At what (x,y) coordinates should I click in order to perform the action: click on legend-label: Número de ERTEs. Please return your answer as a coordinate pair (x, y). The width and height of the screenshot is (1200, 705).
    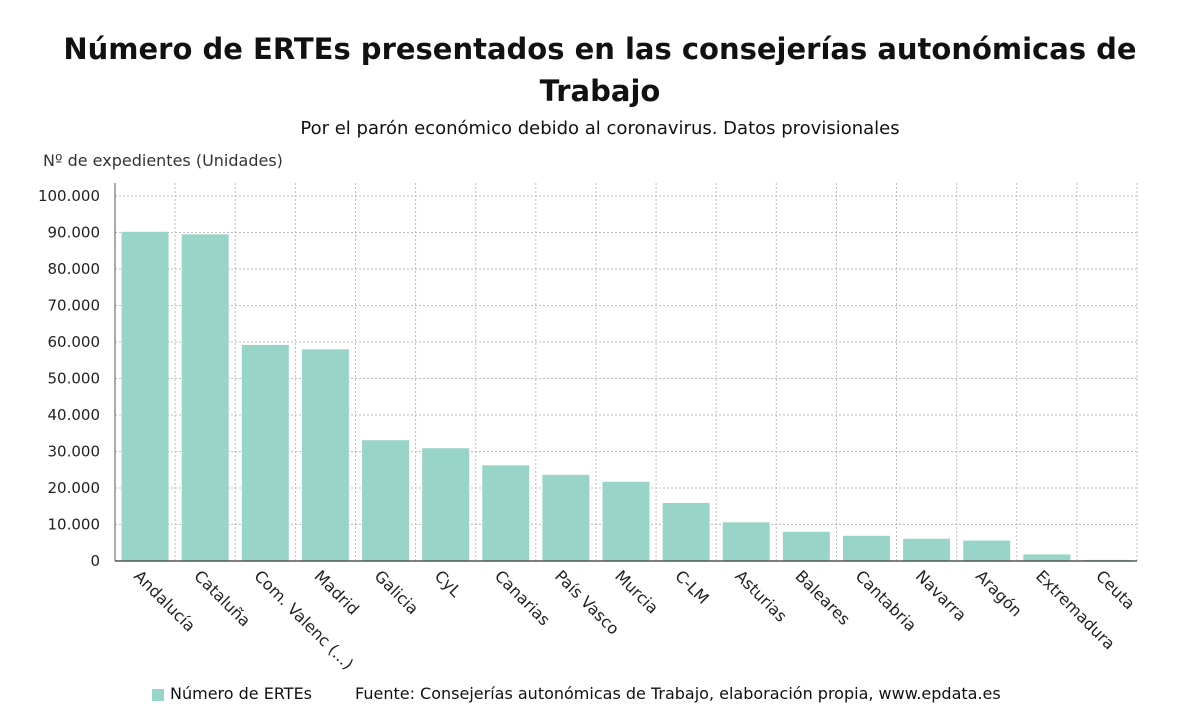
    Looking at the image, I should click on (241, 693).